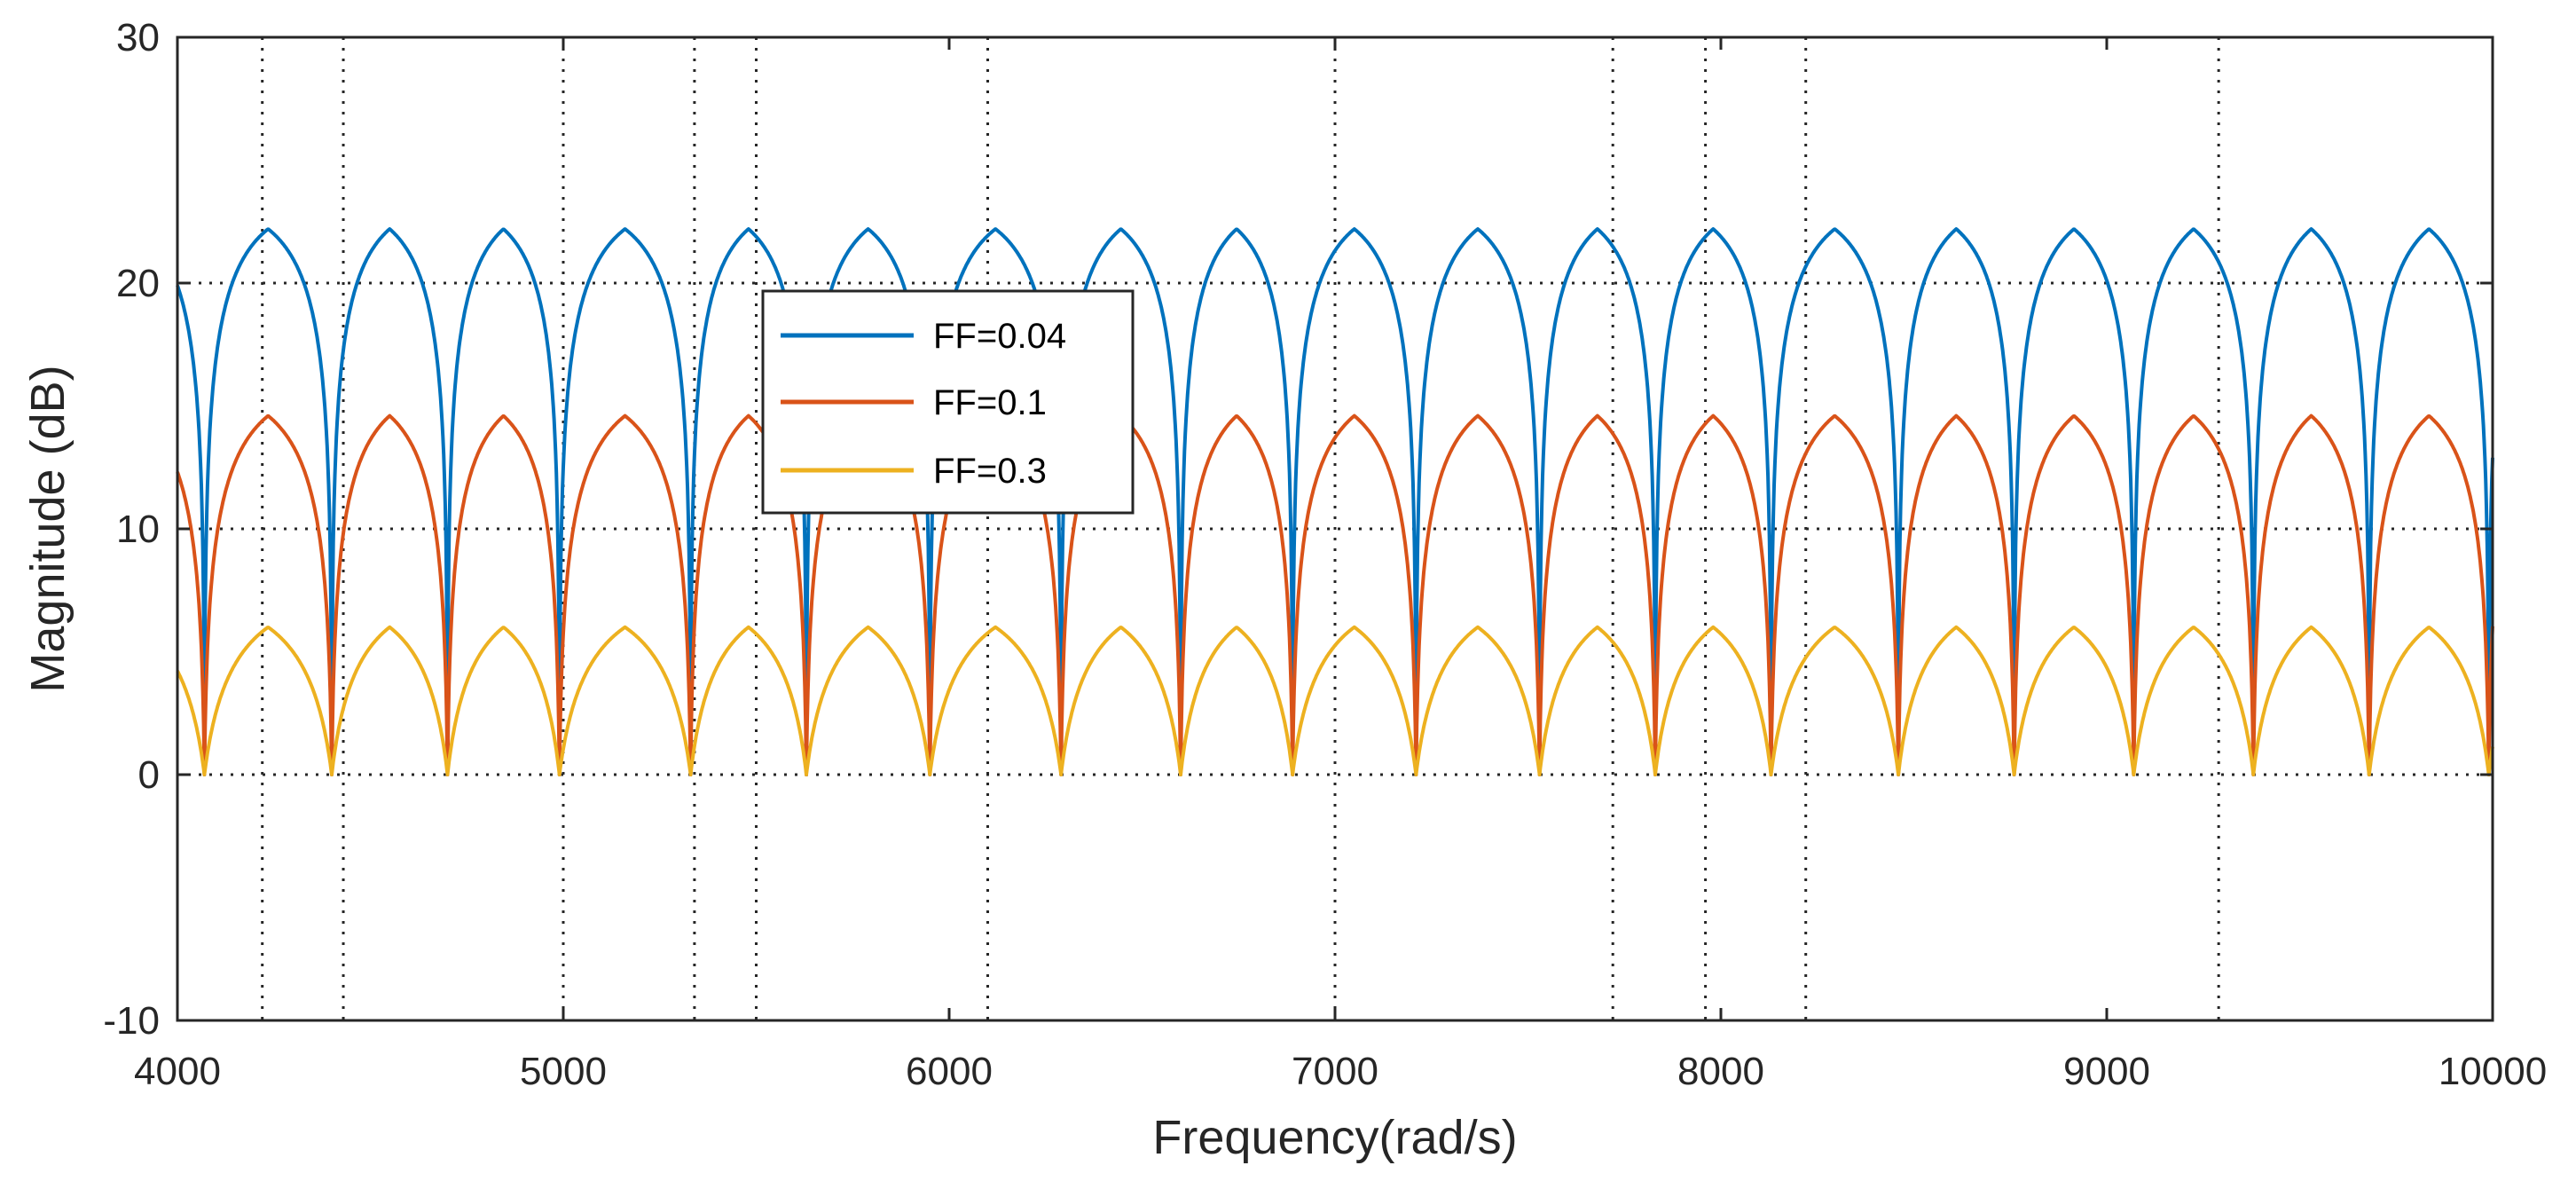  Describe the element at coordinates (990, 402) in the screenshot. I see `legend-label-ff-0.1: FF=0.1` at that location.